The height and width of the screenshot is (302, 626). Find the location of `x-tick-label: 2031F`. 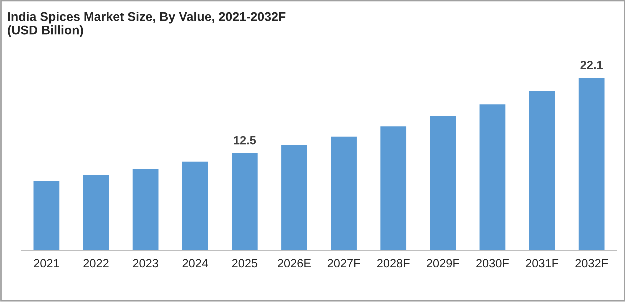

x-tick-label: 2031F is located at coordinates (542, 263).